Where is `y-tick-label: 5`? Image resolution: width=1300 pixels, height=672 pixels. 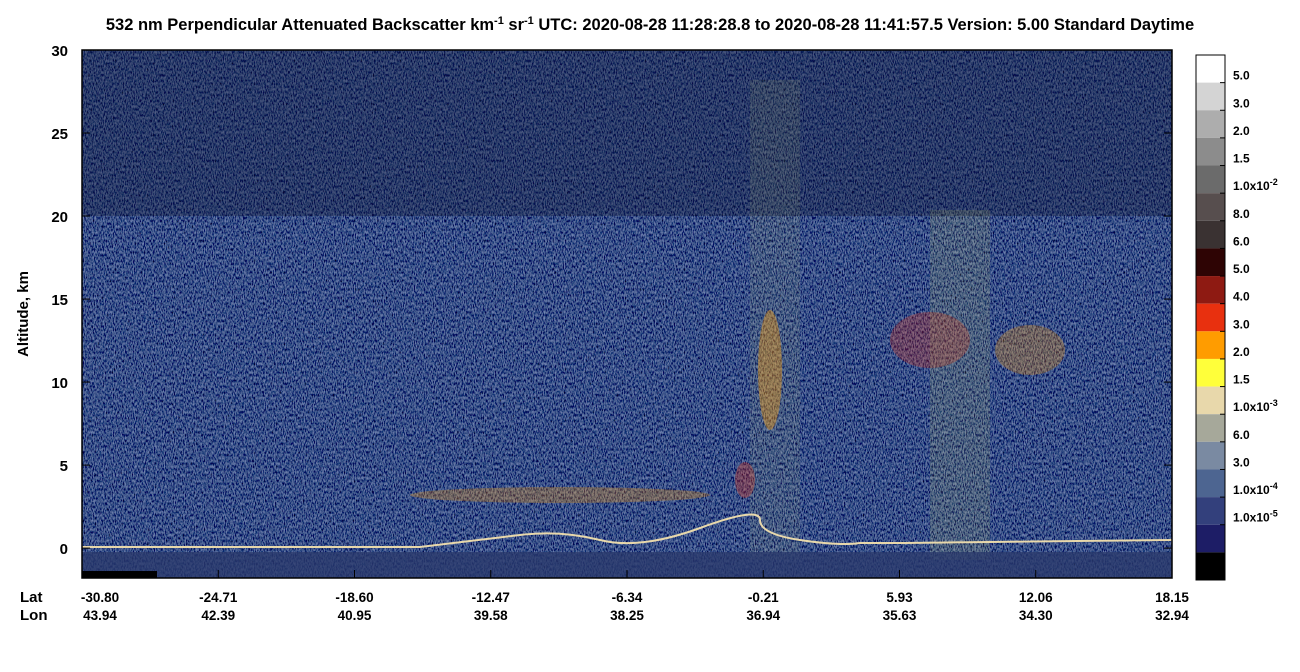
y-tick-label: 5 is located at coordinates (64, 466).